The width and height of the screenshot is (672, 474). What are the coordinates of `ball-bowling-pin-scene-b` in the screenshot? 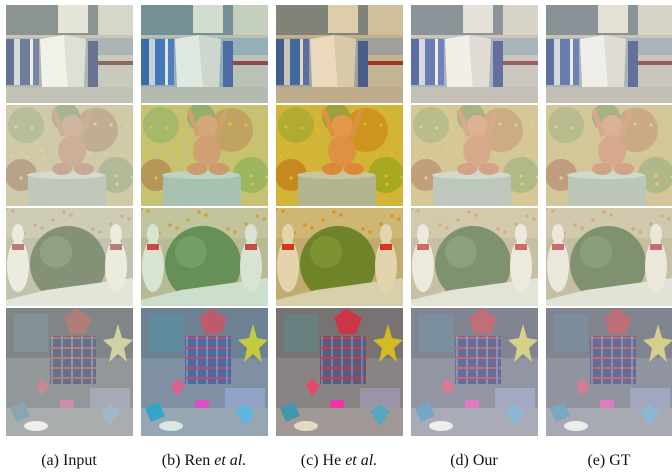 It's located at (204, 257).